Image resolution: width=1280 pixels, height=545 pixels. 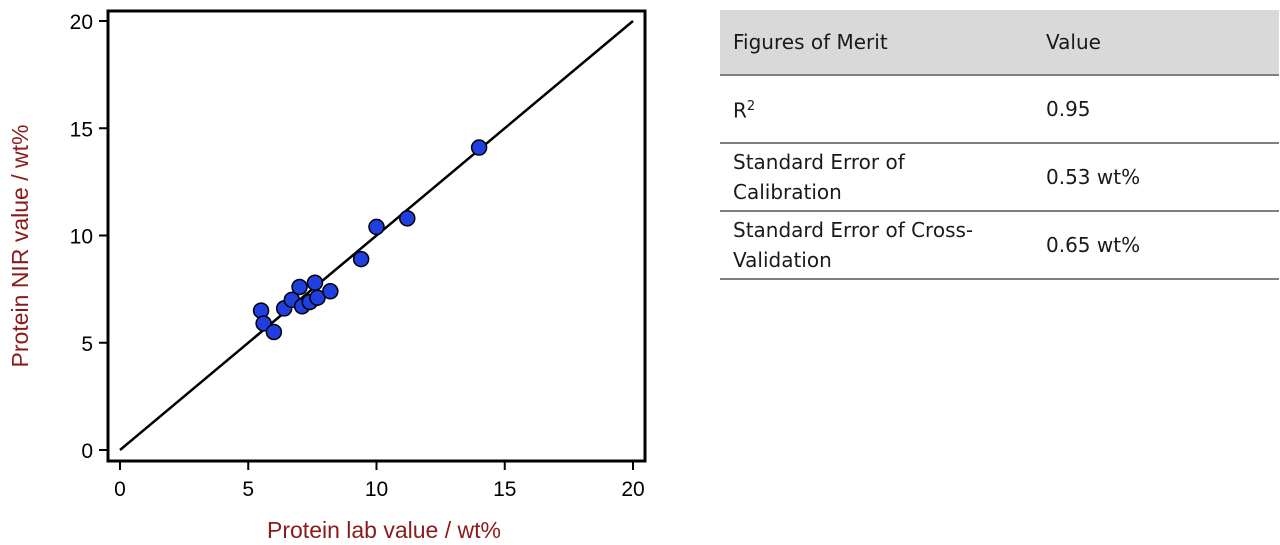 I want to click on x-tick-label: 20, so click(x=632, y=489).